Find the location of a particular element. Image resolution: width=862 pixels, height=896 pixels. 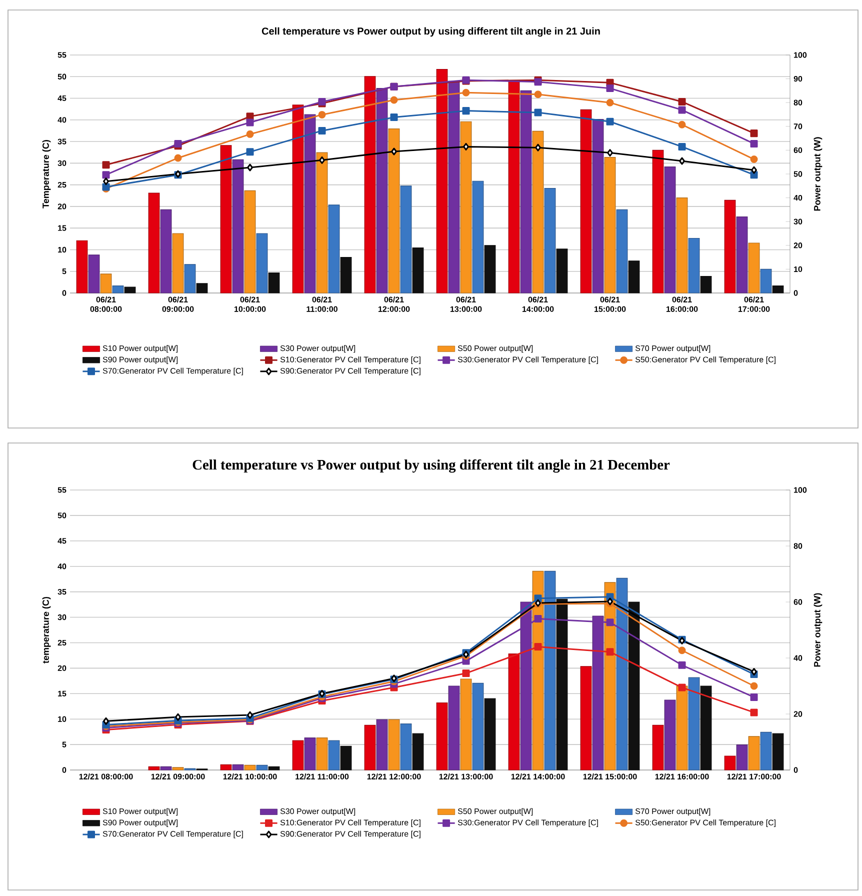

y2-tick-label: 90 is located at coordinates (798, 79).